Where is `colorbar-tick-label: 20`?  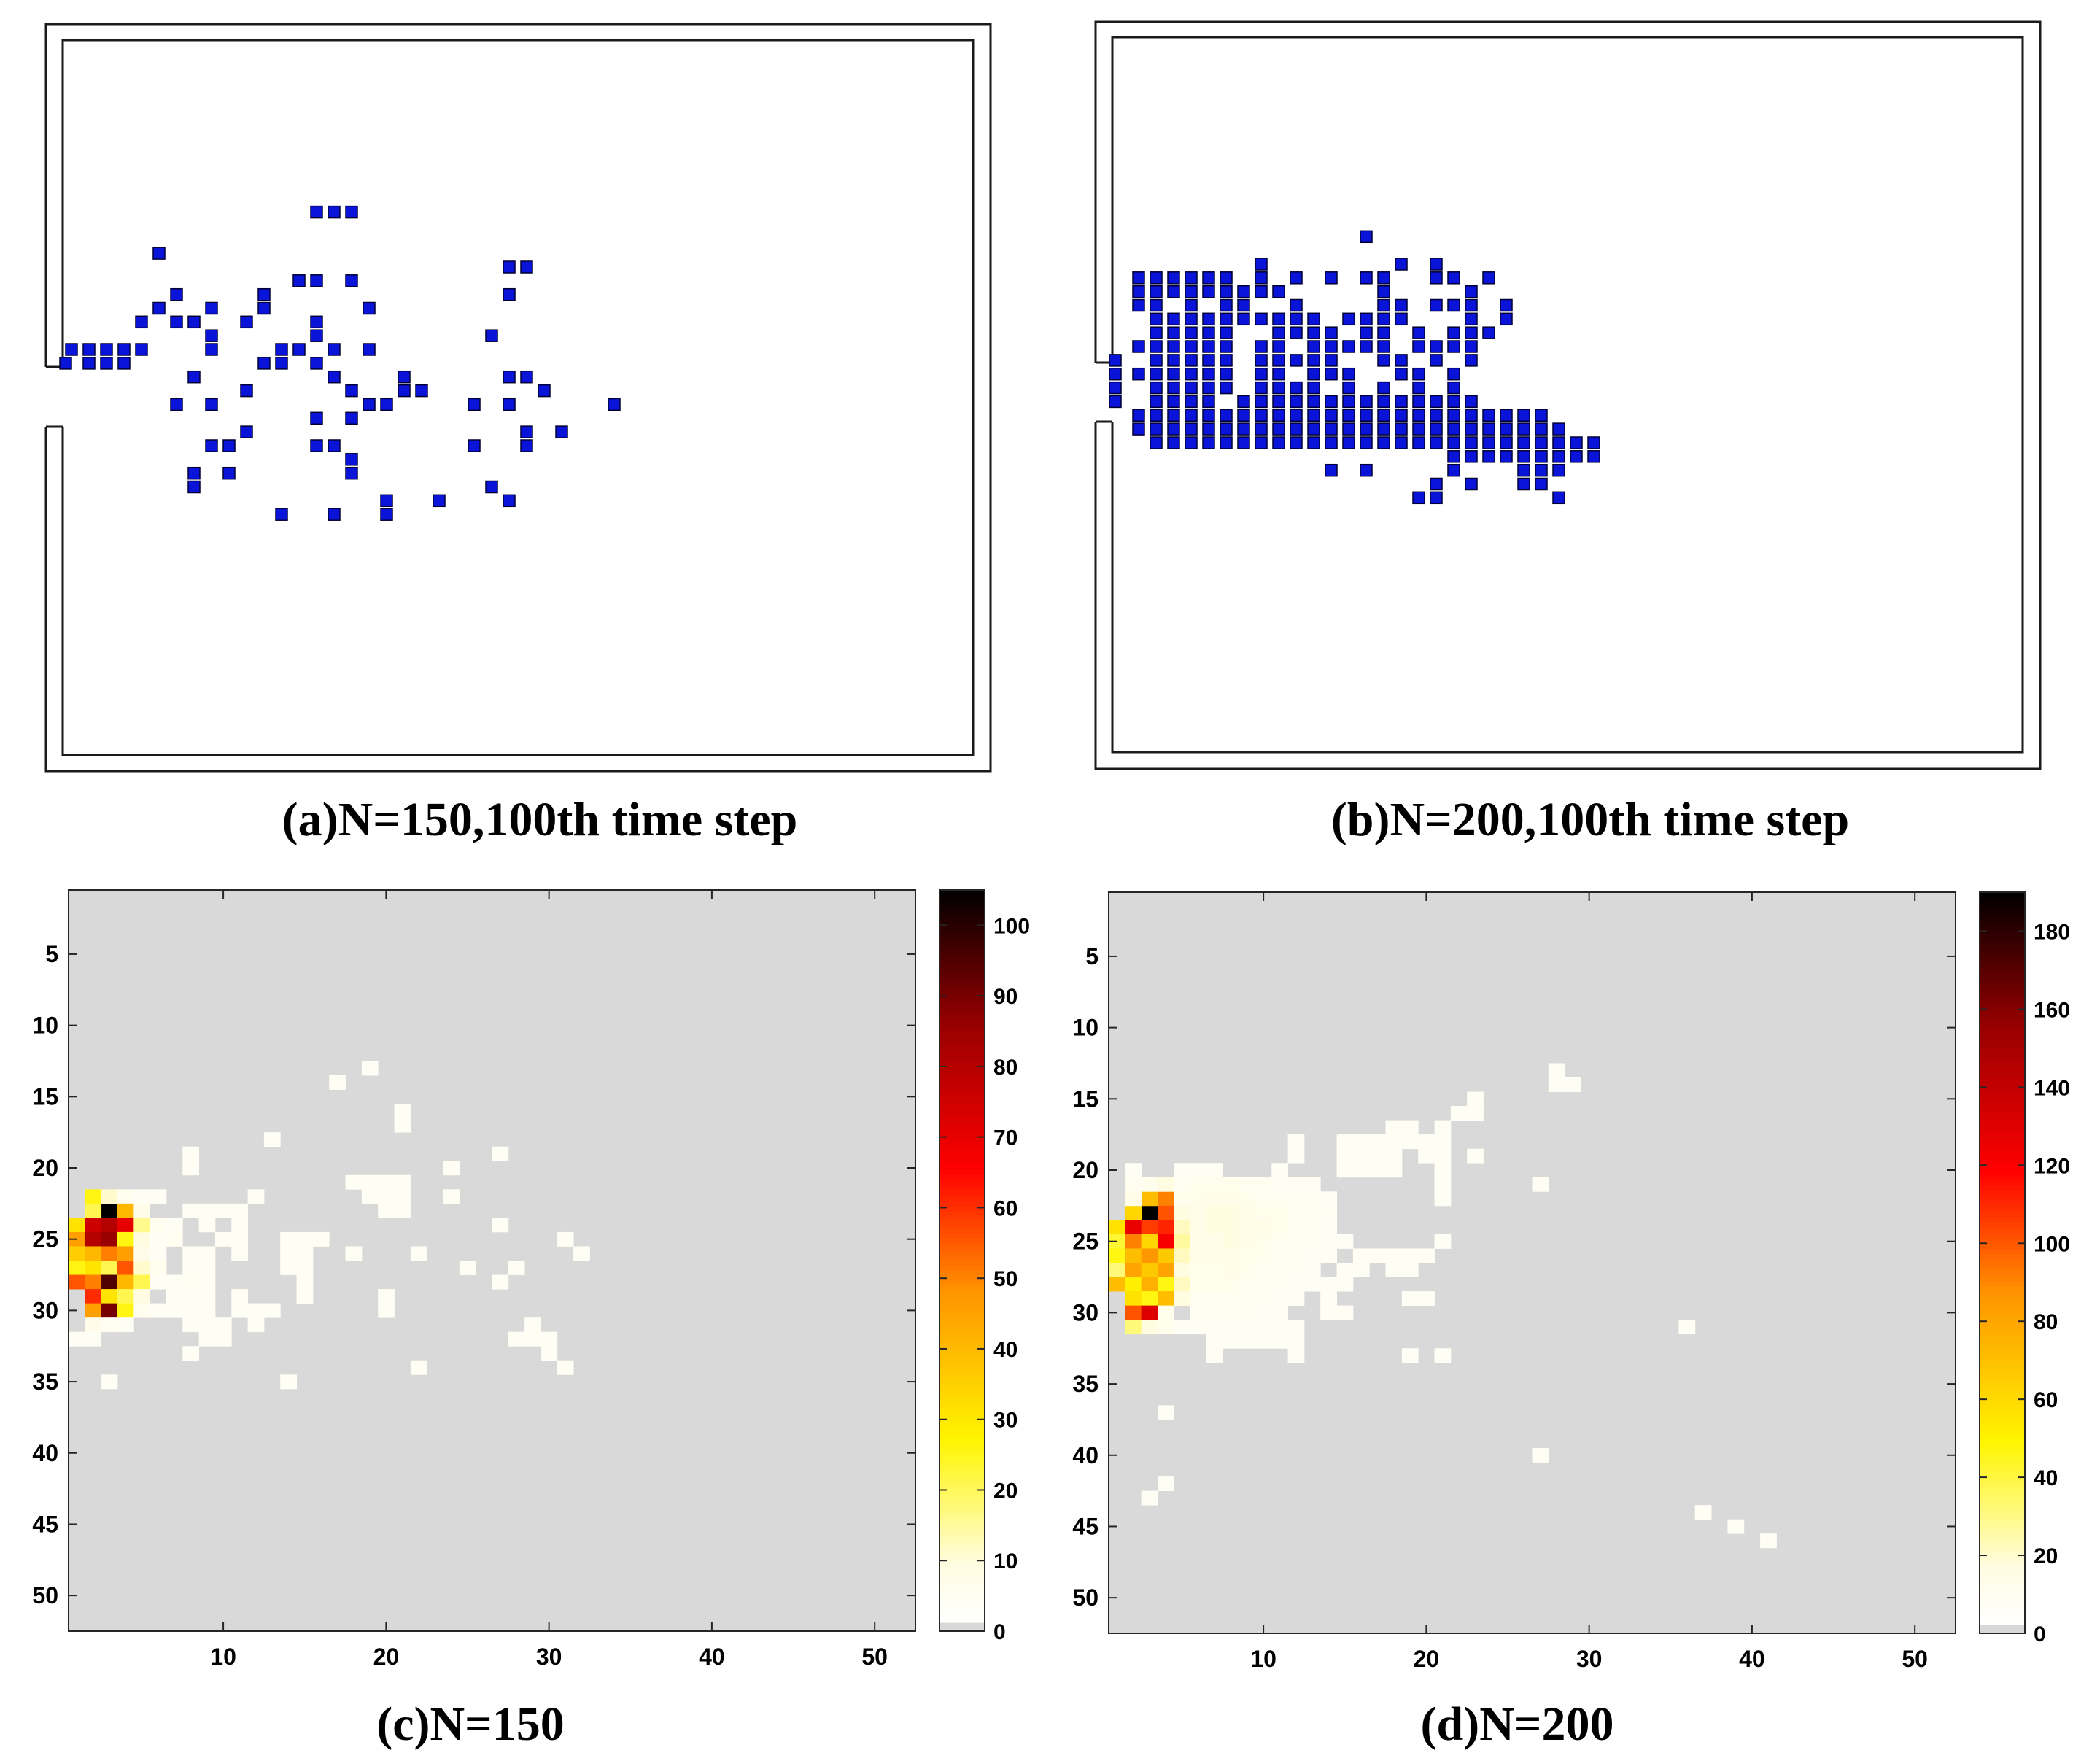
colorbar-tick-label: 20 is located at coordinates (1005, 1491).